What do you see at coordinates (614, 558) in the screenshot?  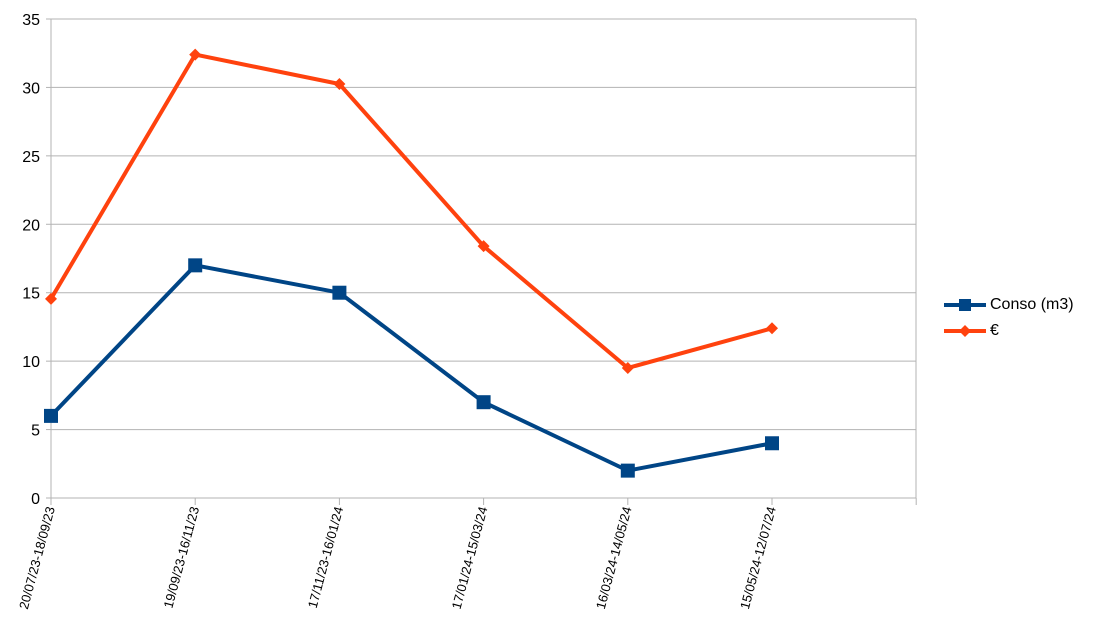 I see `x-tick-label: 16/03/24-14/05/24` at bounding box center [614, 558].